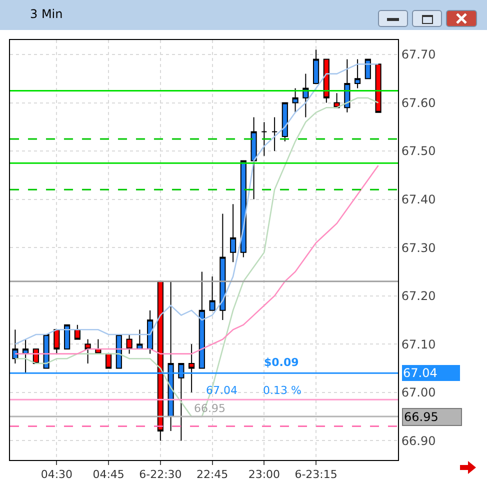 Image resolution: width=487 pixels, height=488 pixels. Describe the element at coordinates (108, 475) in the screenshot. I see `x-tick-label: 04:45` at that location.